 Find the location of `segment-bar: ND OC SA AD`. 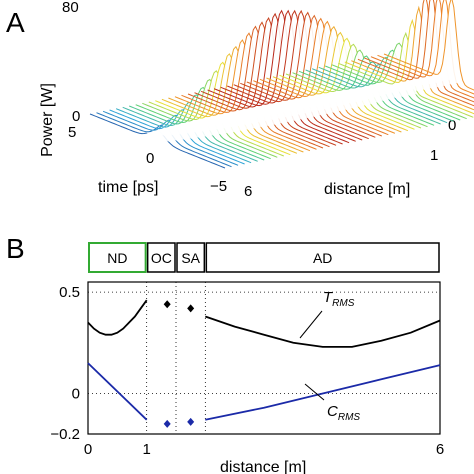

segment-bar: ND OC SA AD is located at coordinates (264, 257).